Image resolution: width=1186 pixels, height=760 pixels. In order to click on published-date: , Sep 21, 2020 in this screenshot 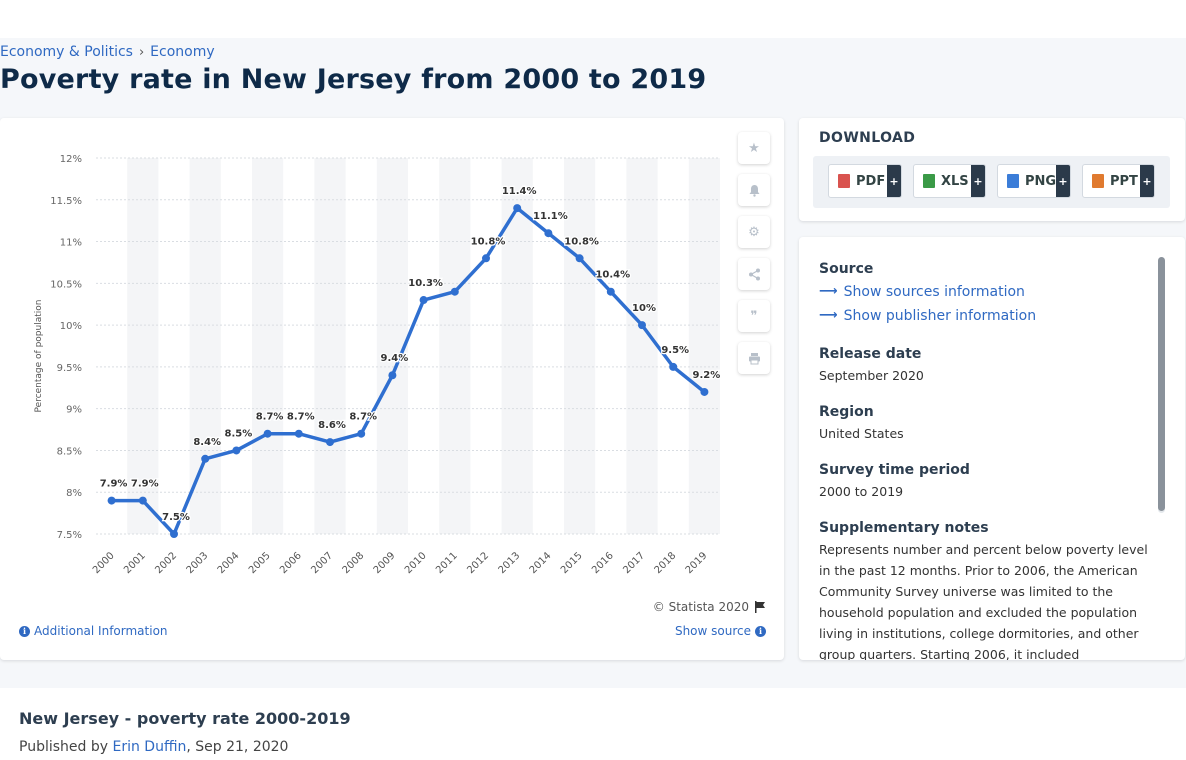, I will do `click(237, 747)`.